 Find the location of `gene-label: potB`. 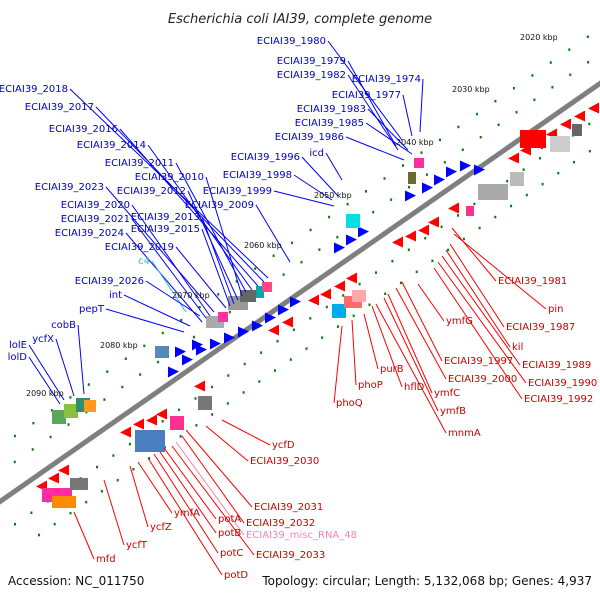

gene-label: potB is located at coordinates (229, 533).